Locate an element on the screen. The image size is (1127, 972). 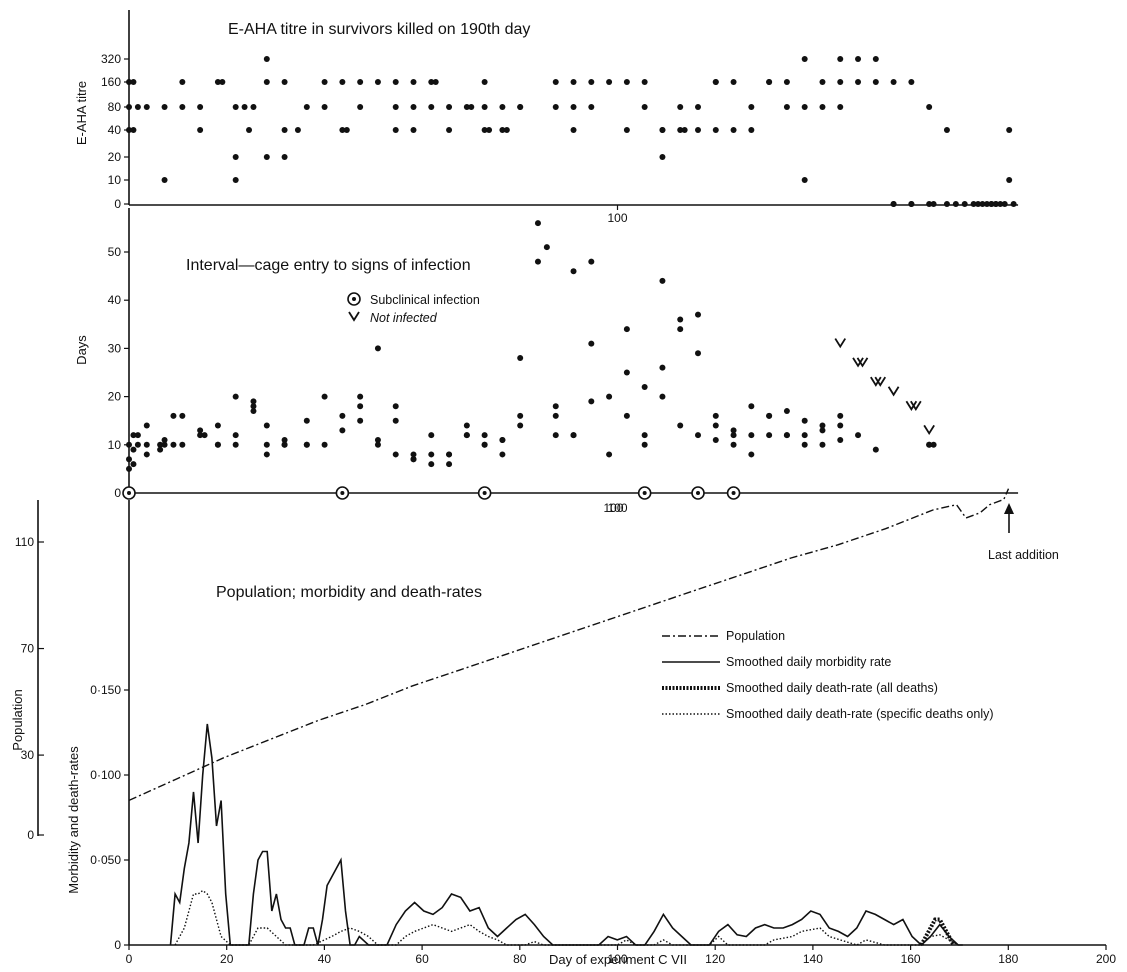
days-y-tick-label: 50 is located at coordinates (115, 252).